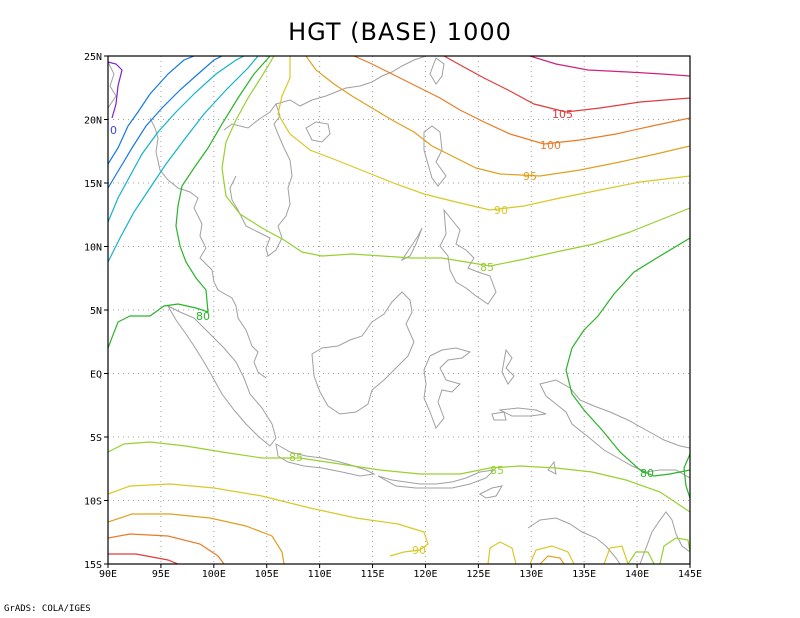 This screenshot has height=618, width=800. I want to click on coastline-borneo, so click(363, 353).